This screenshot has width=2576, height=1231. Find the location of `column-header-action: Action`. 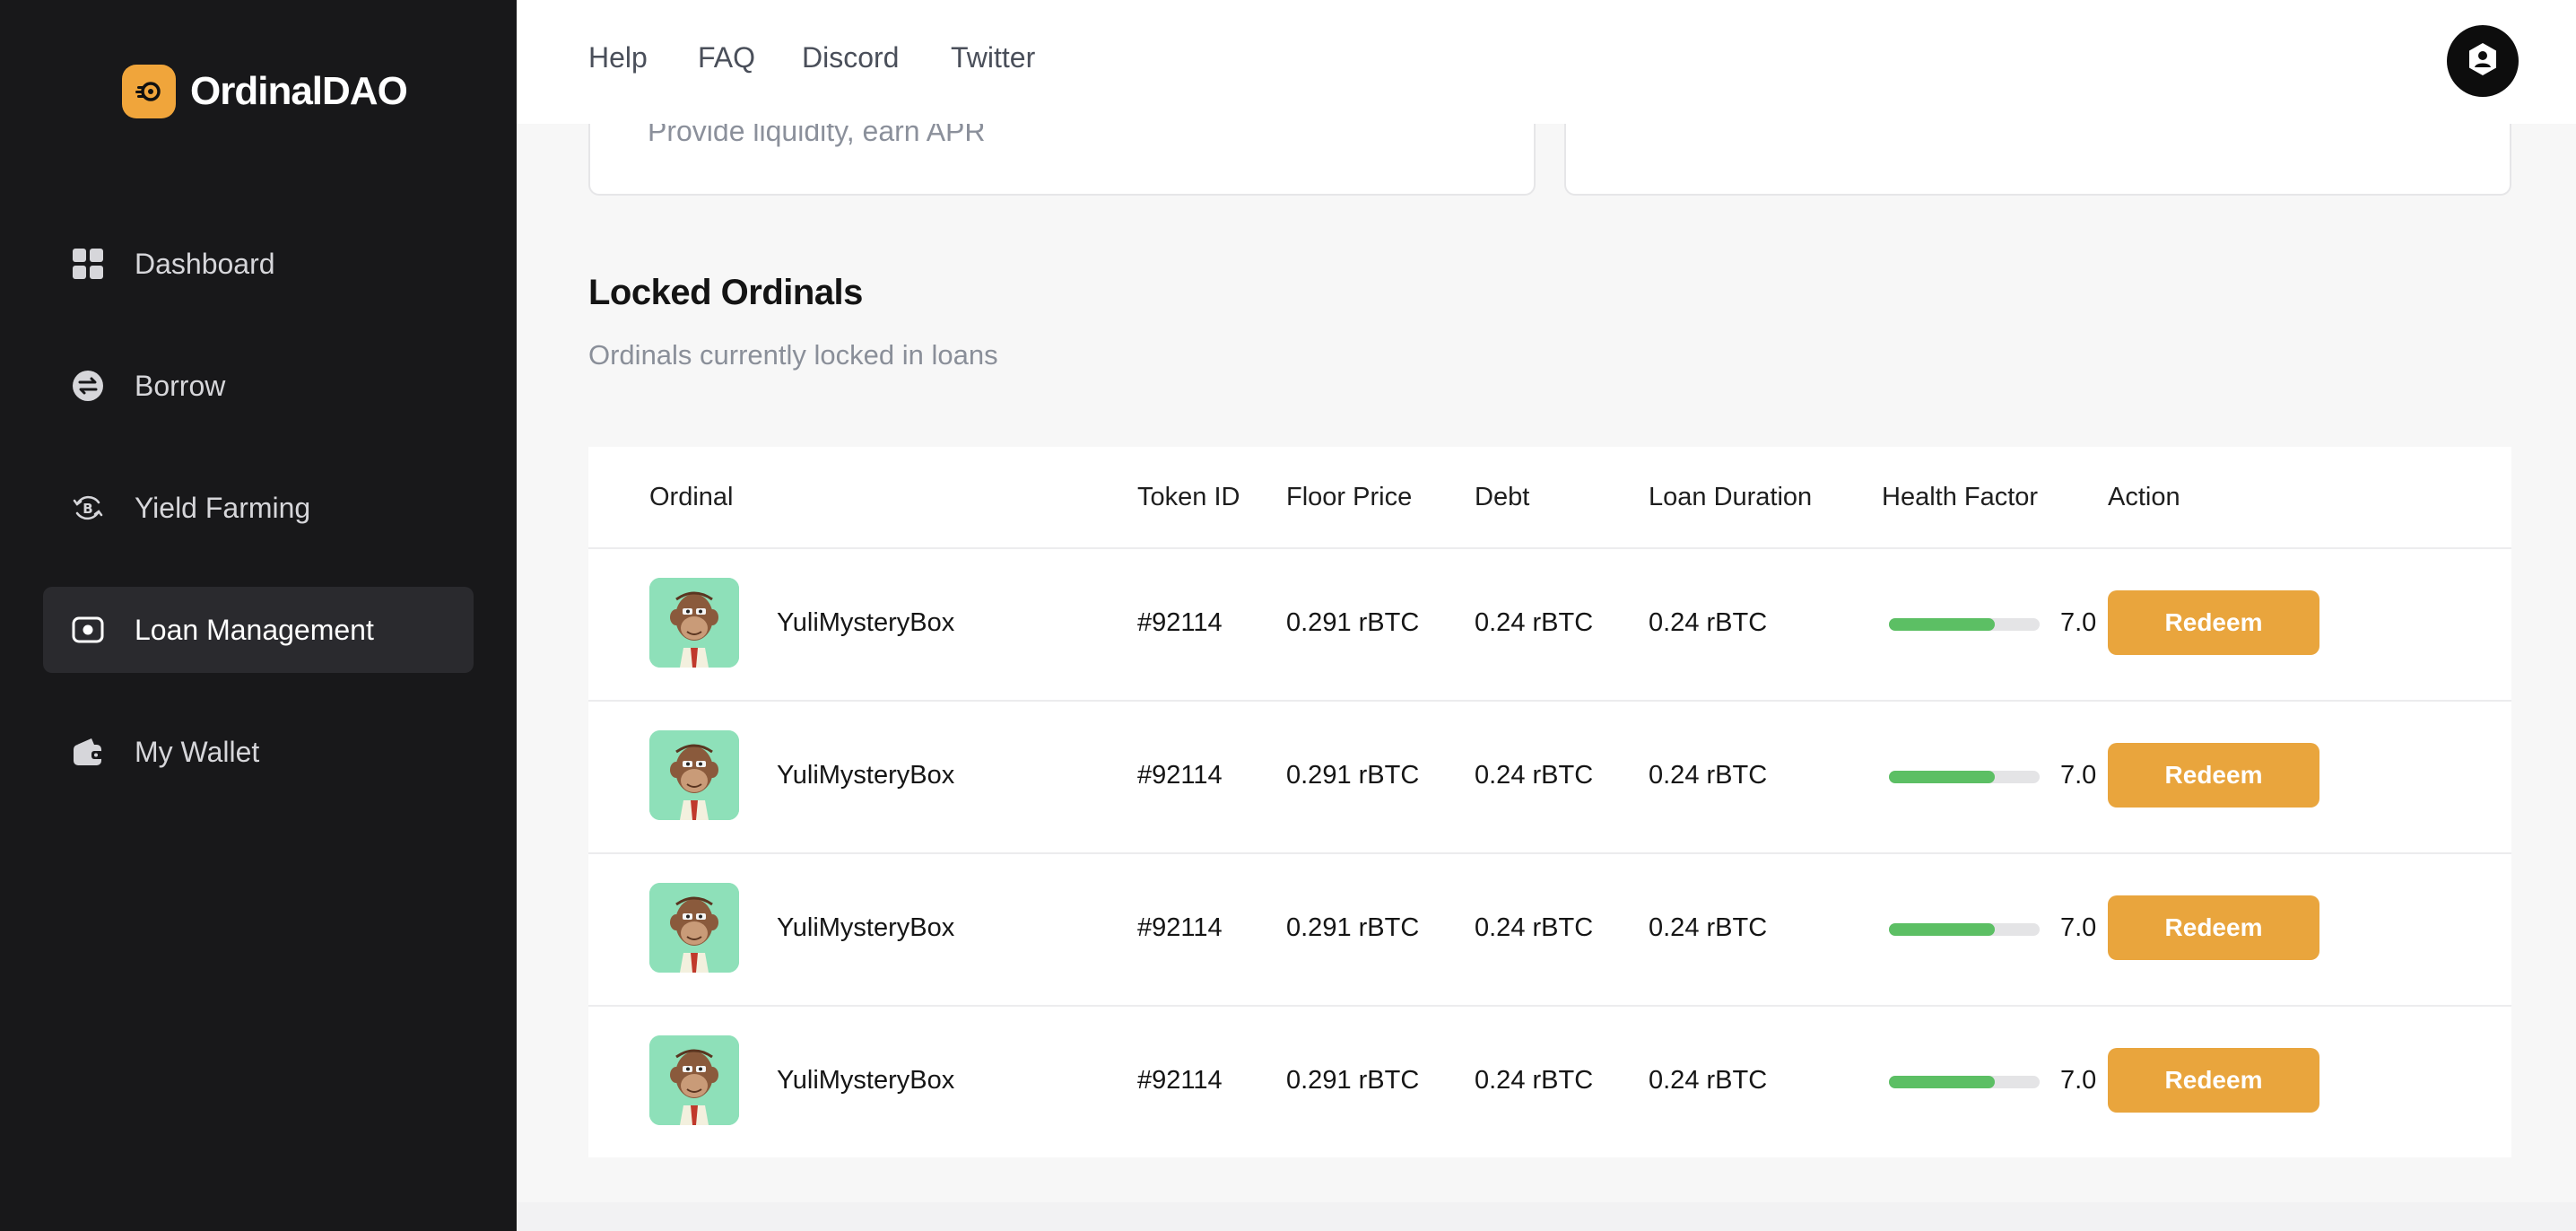

column-header-action: Action is located at coordinates (2144, 497).